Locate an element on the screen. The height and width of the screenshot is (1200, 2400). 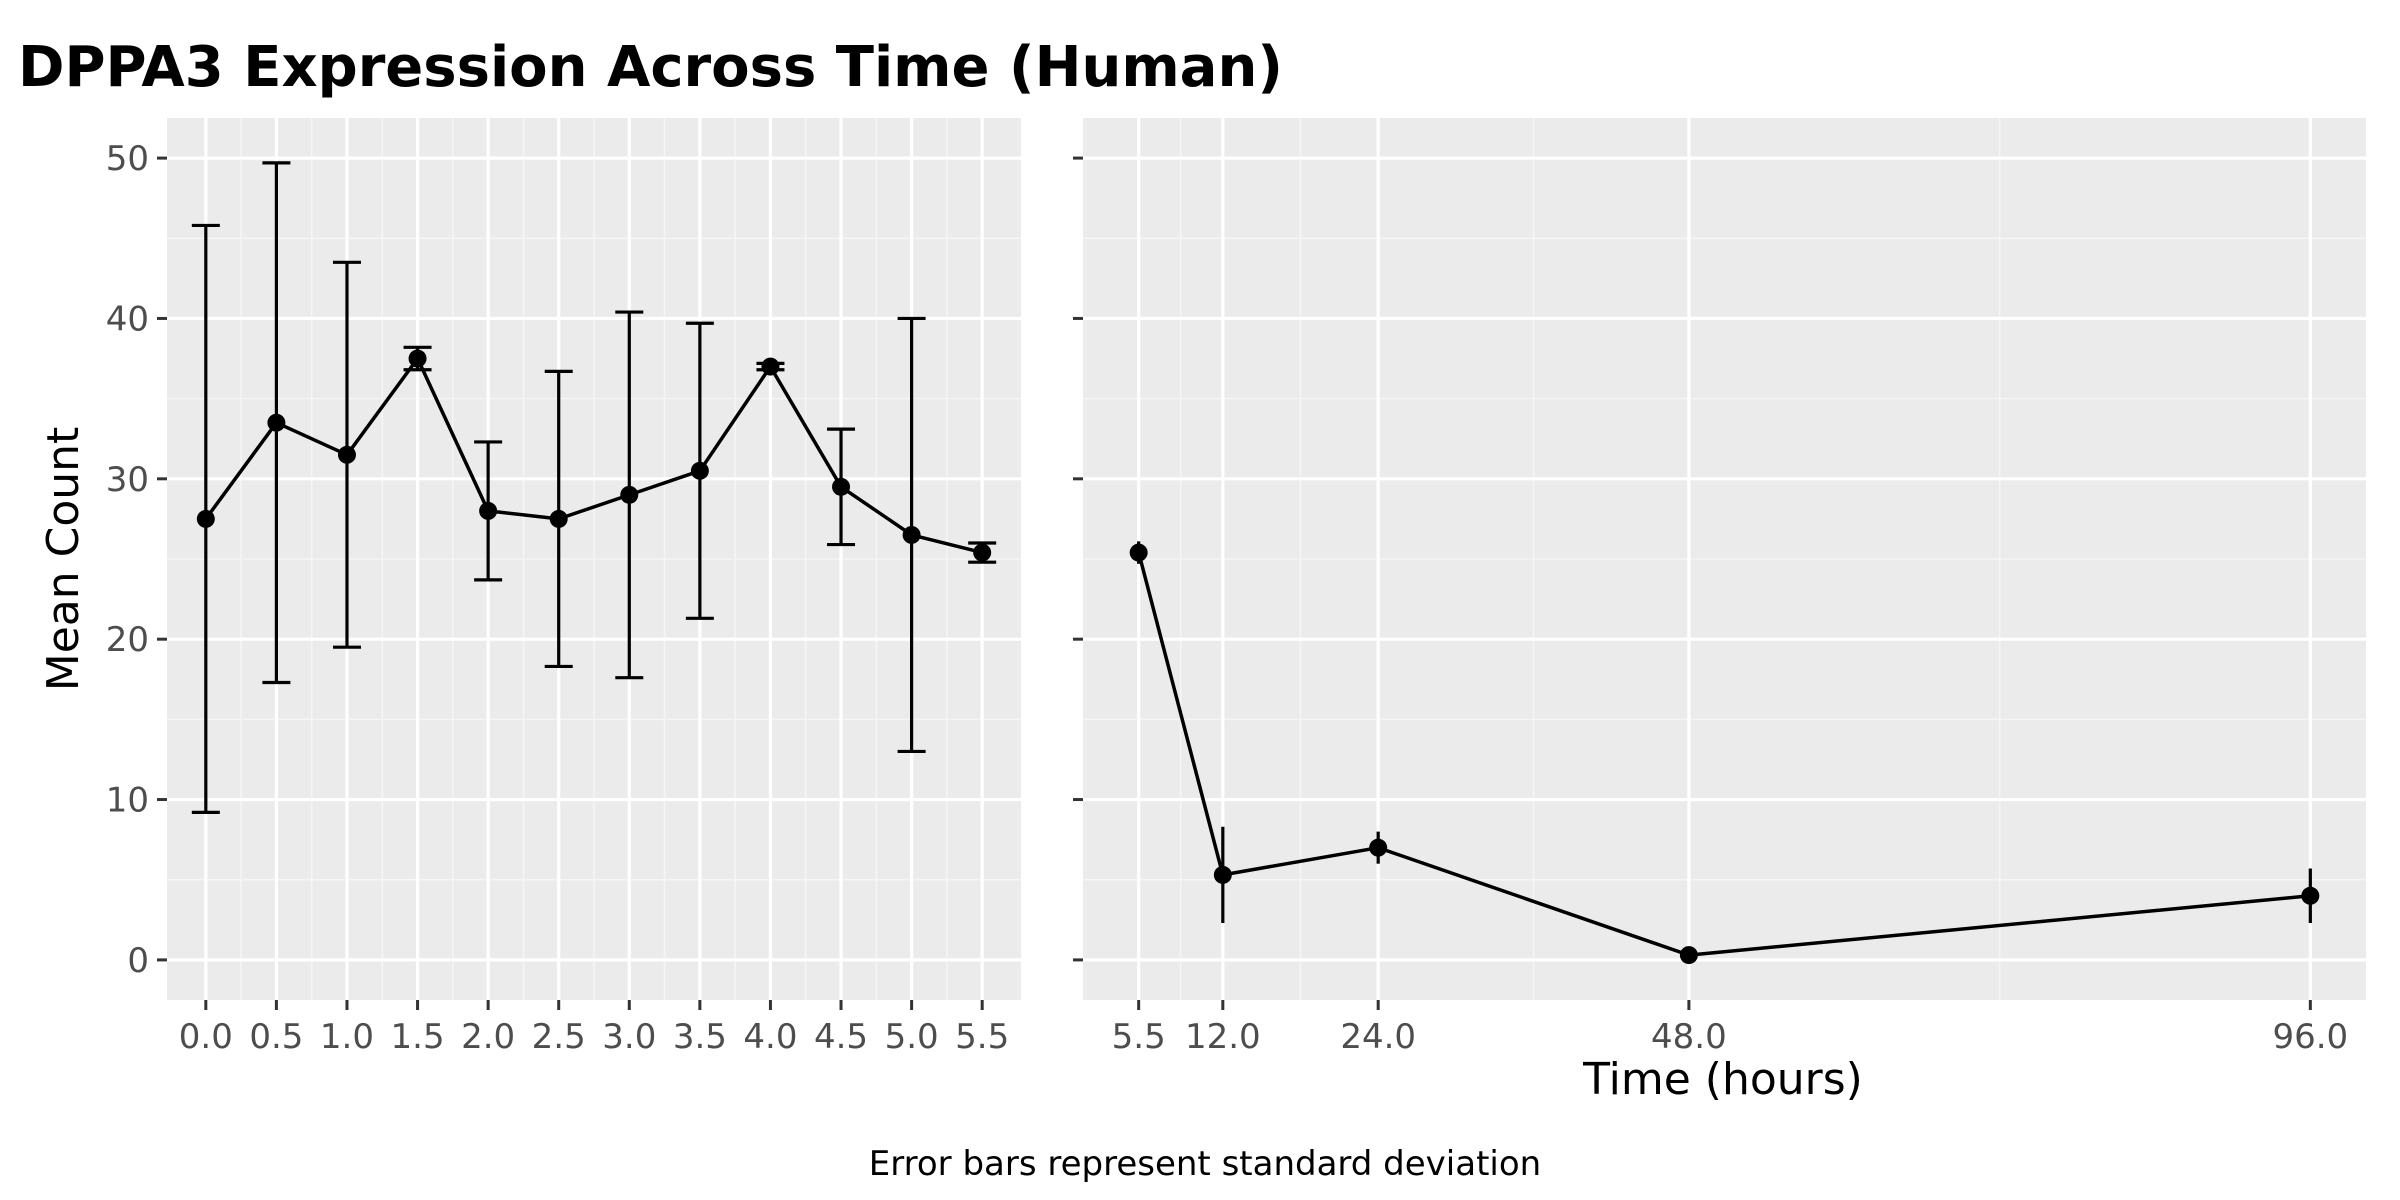
x-tick-label: 3.5 is located at coordinates (700, 1037).